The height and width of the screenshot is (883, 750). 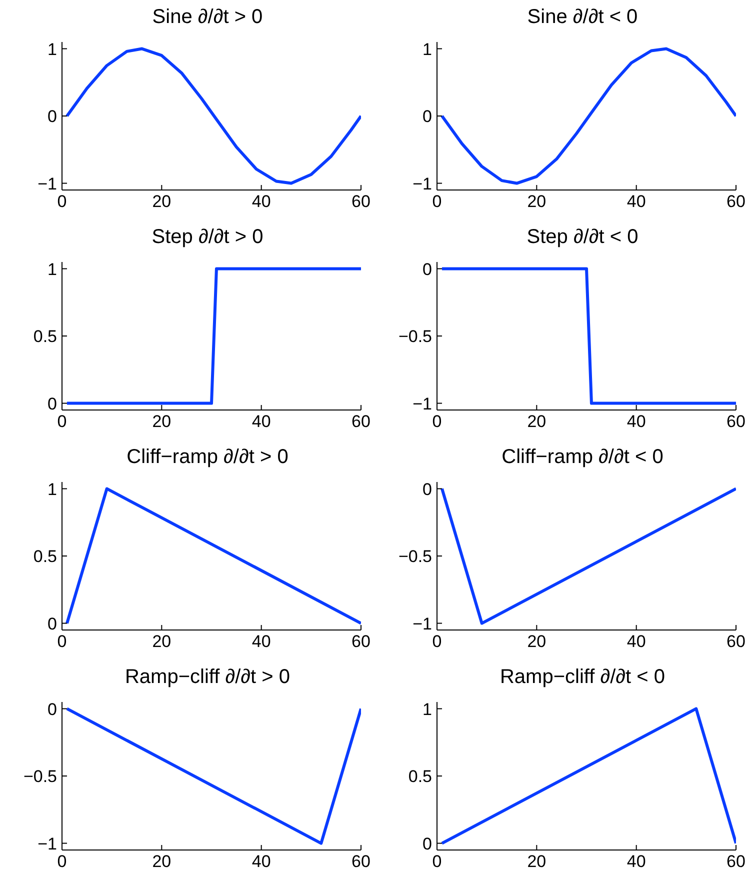 What do you see at coordinates (207, 237) in the screenshot?
I see `chart-title: Step ∂/∂t > 0` at bounding box center [207, 237].